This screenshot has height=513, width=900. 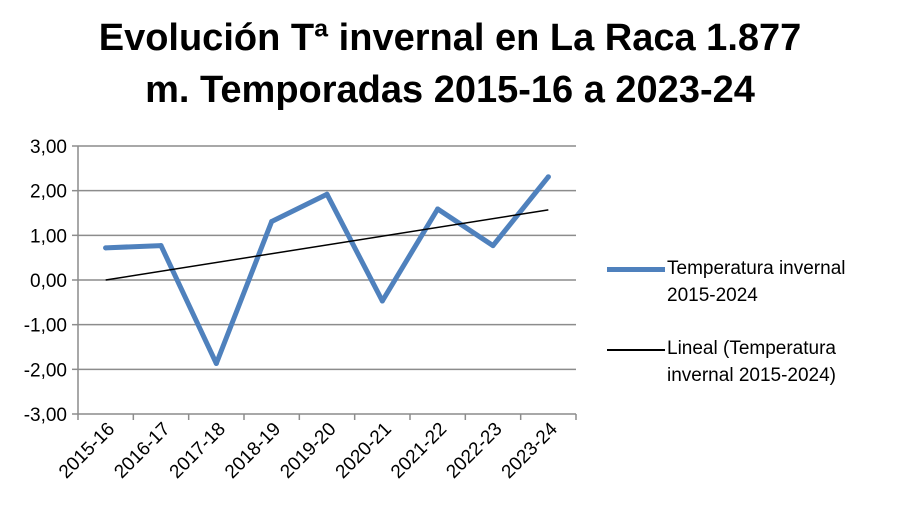 What do you see at coordinates (45, 326) in the screenshot?
I see `y-tick-label: -1,00` at bounding box center [45, 326].